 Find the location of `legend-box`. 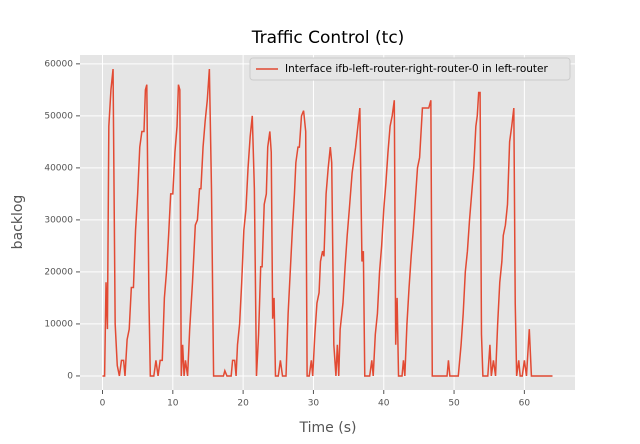

legend-box is located at coordinates (410, 69).